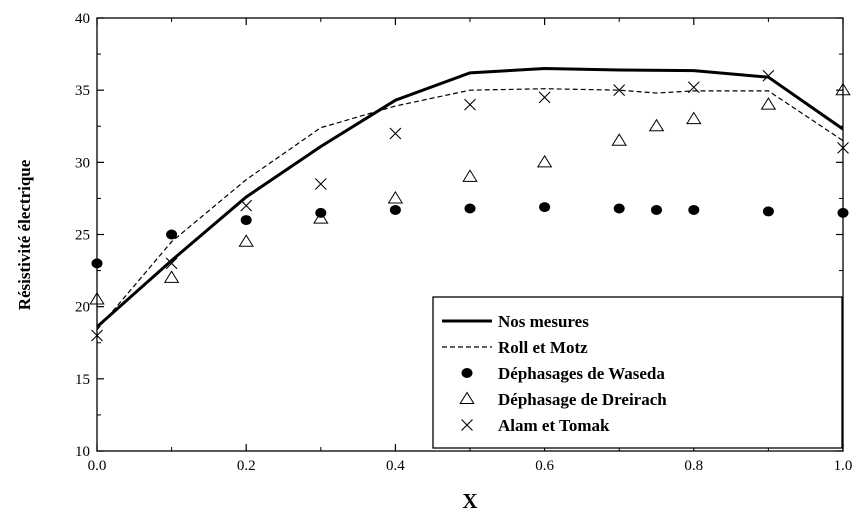 This screenshot has width=858, height=514. I want to click on legend-box, so click(637, 372).